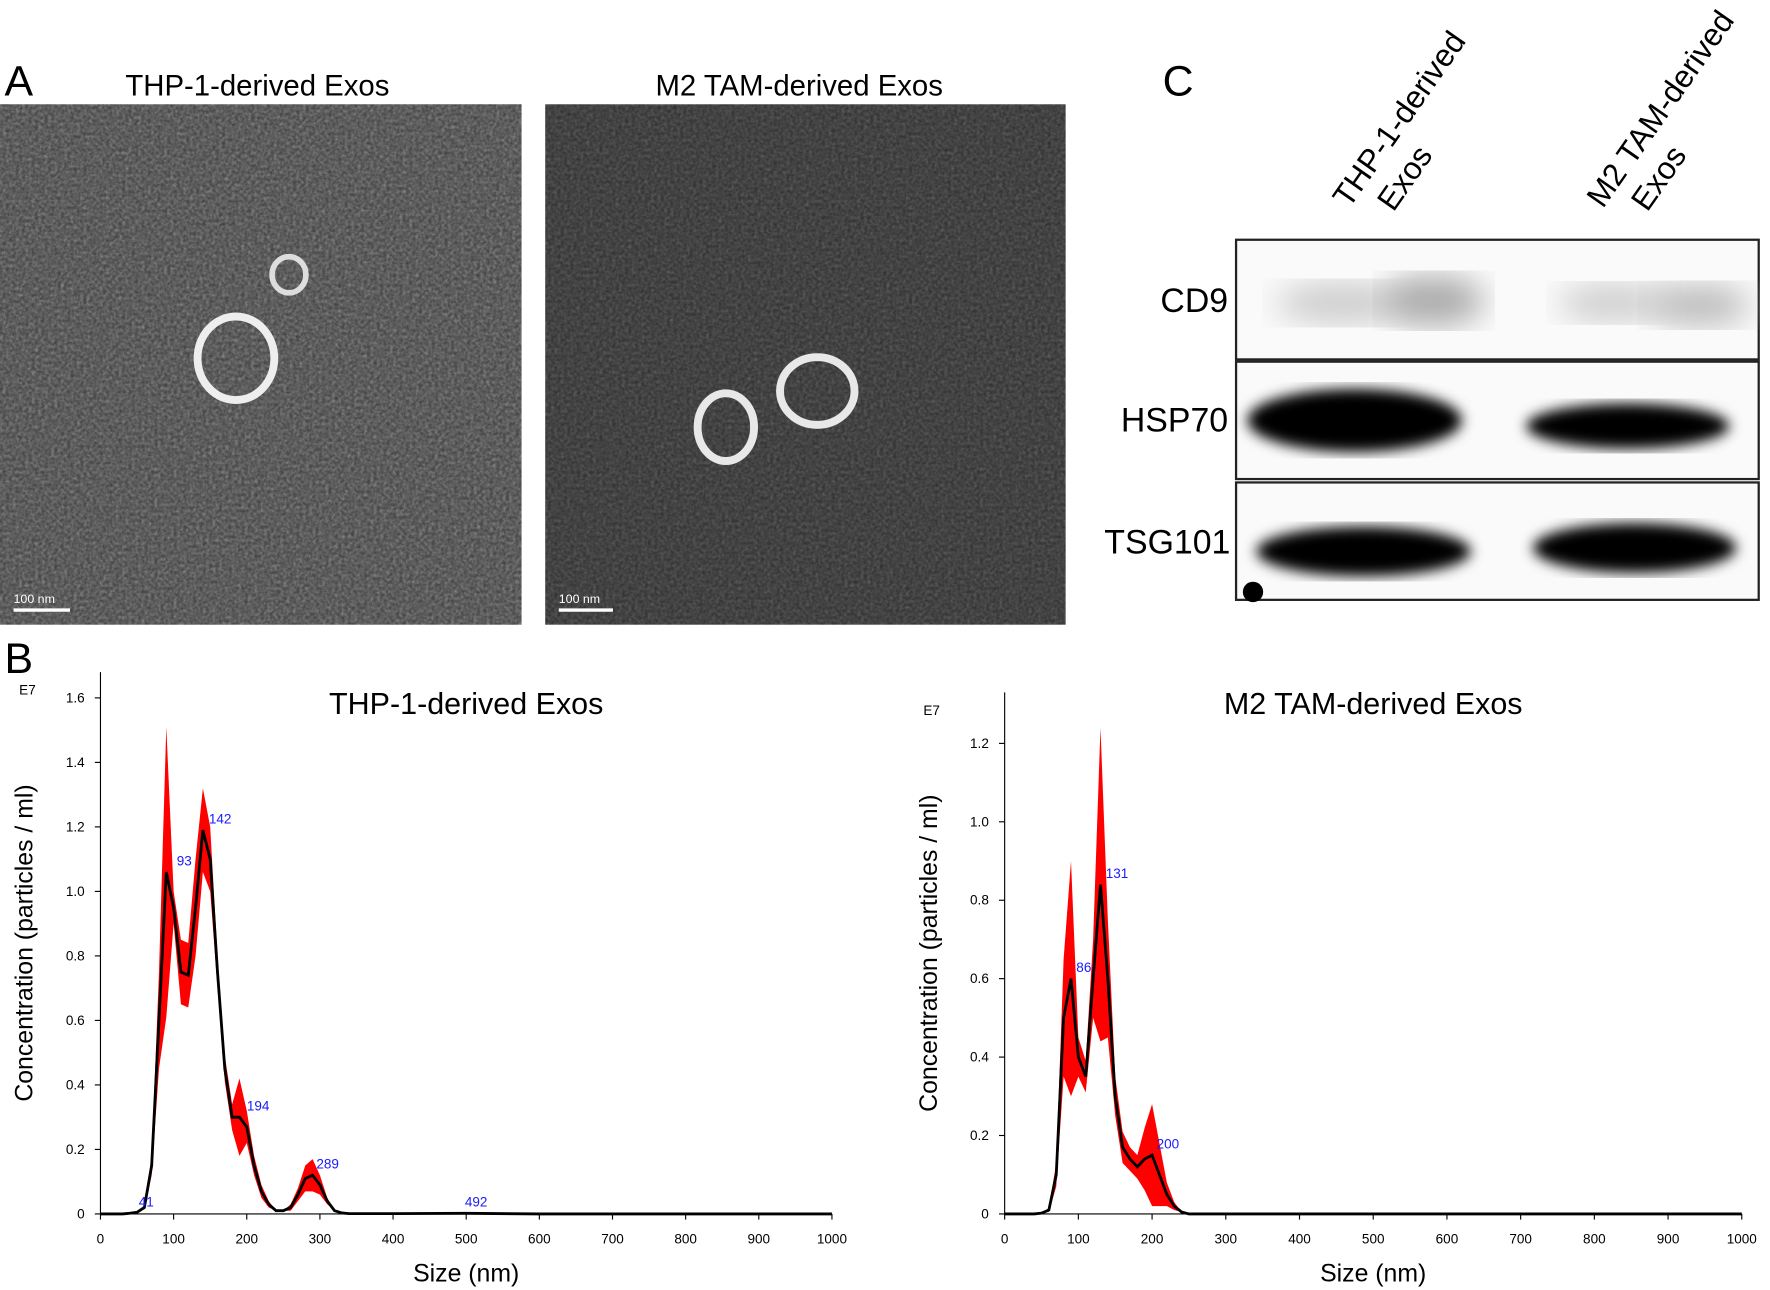  What do you see at coordinates (1117, 873) in the screenshot?
I see `peak-label: 131` at bounding box center [1117, 873].